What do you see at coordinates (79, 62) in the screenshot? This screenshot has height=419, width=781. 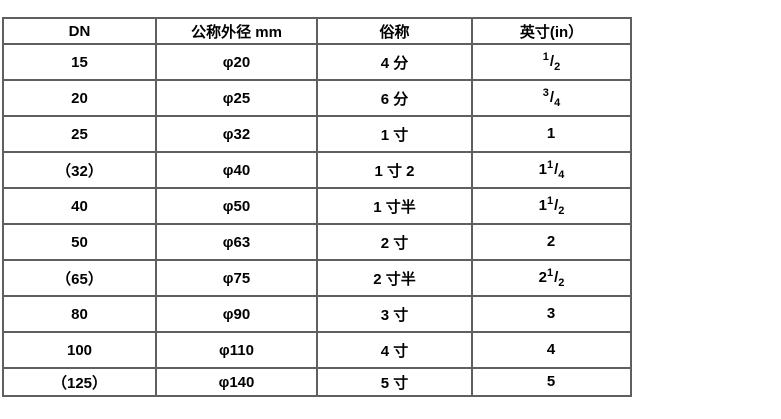 I see `cell-dn: 15` at bounding box center [79, 62].